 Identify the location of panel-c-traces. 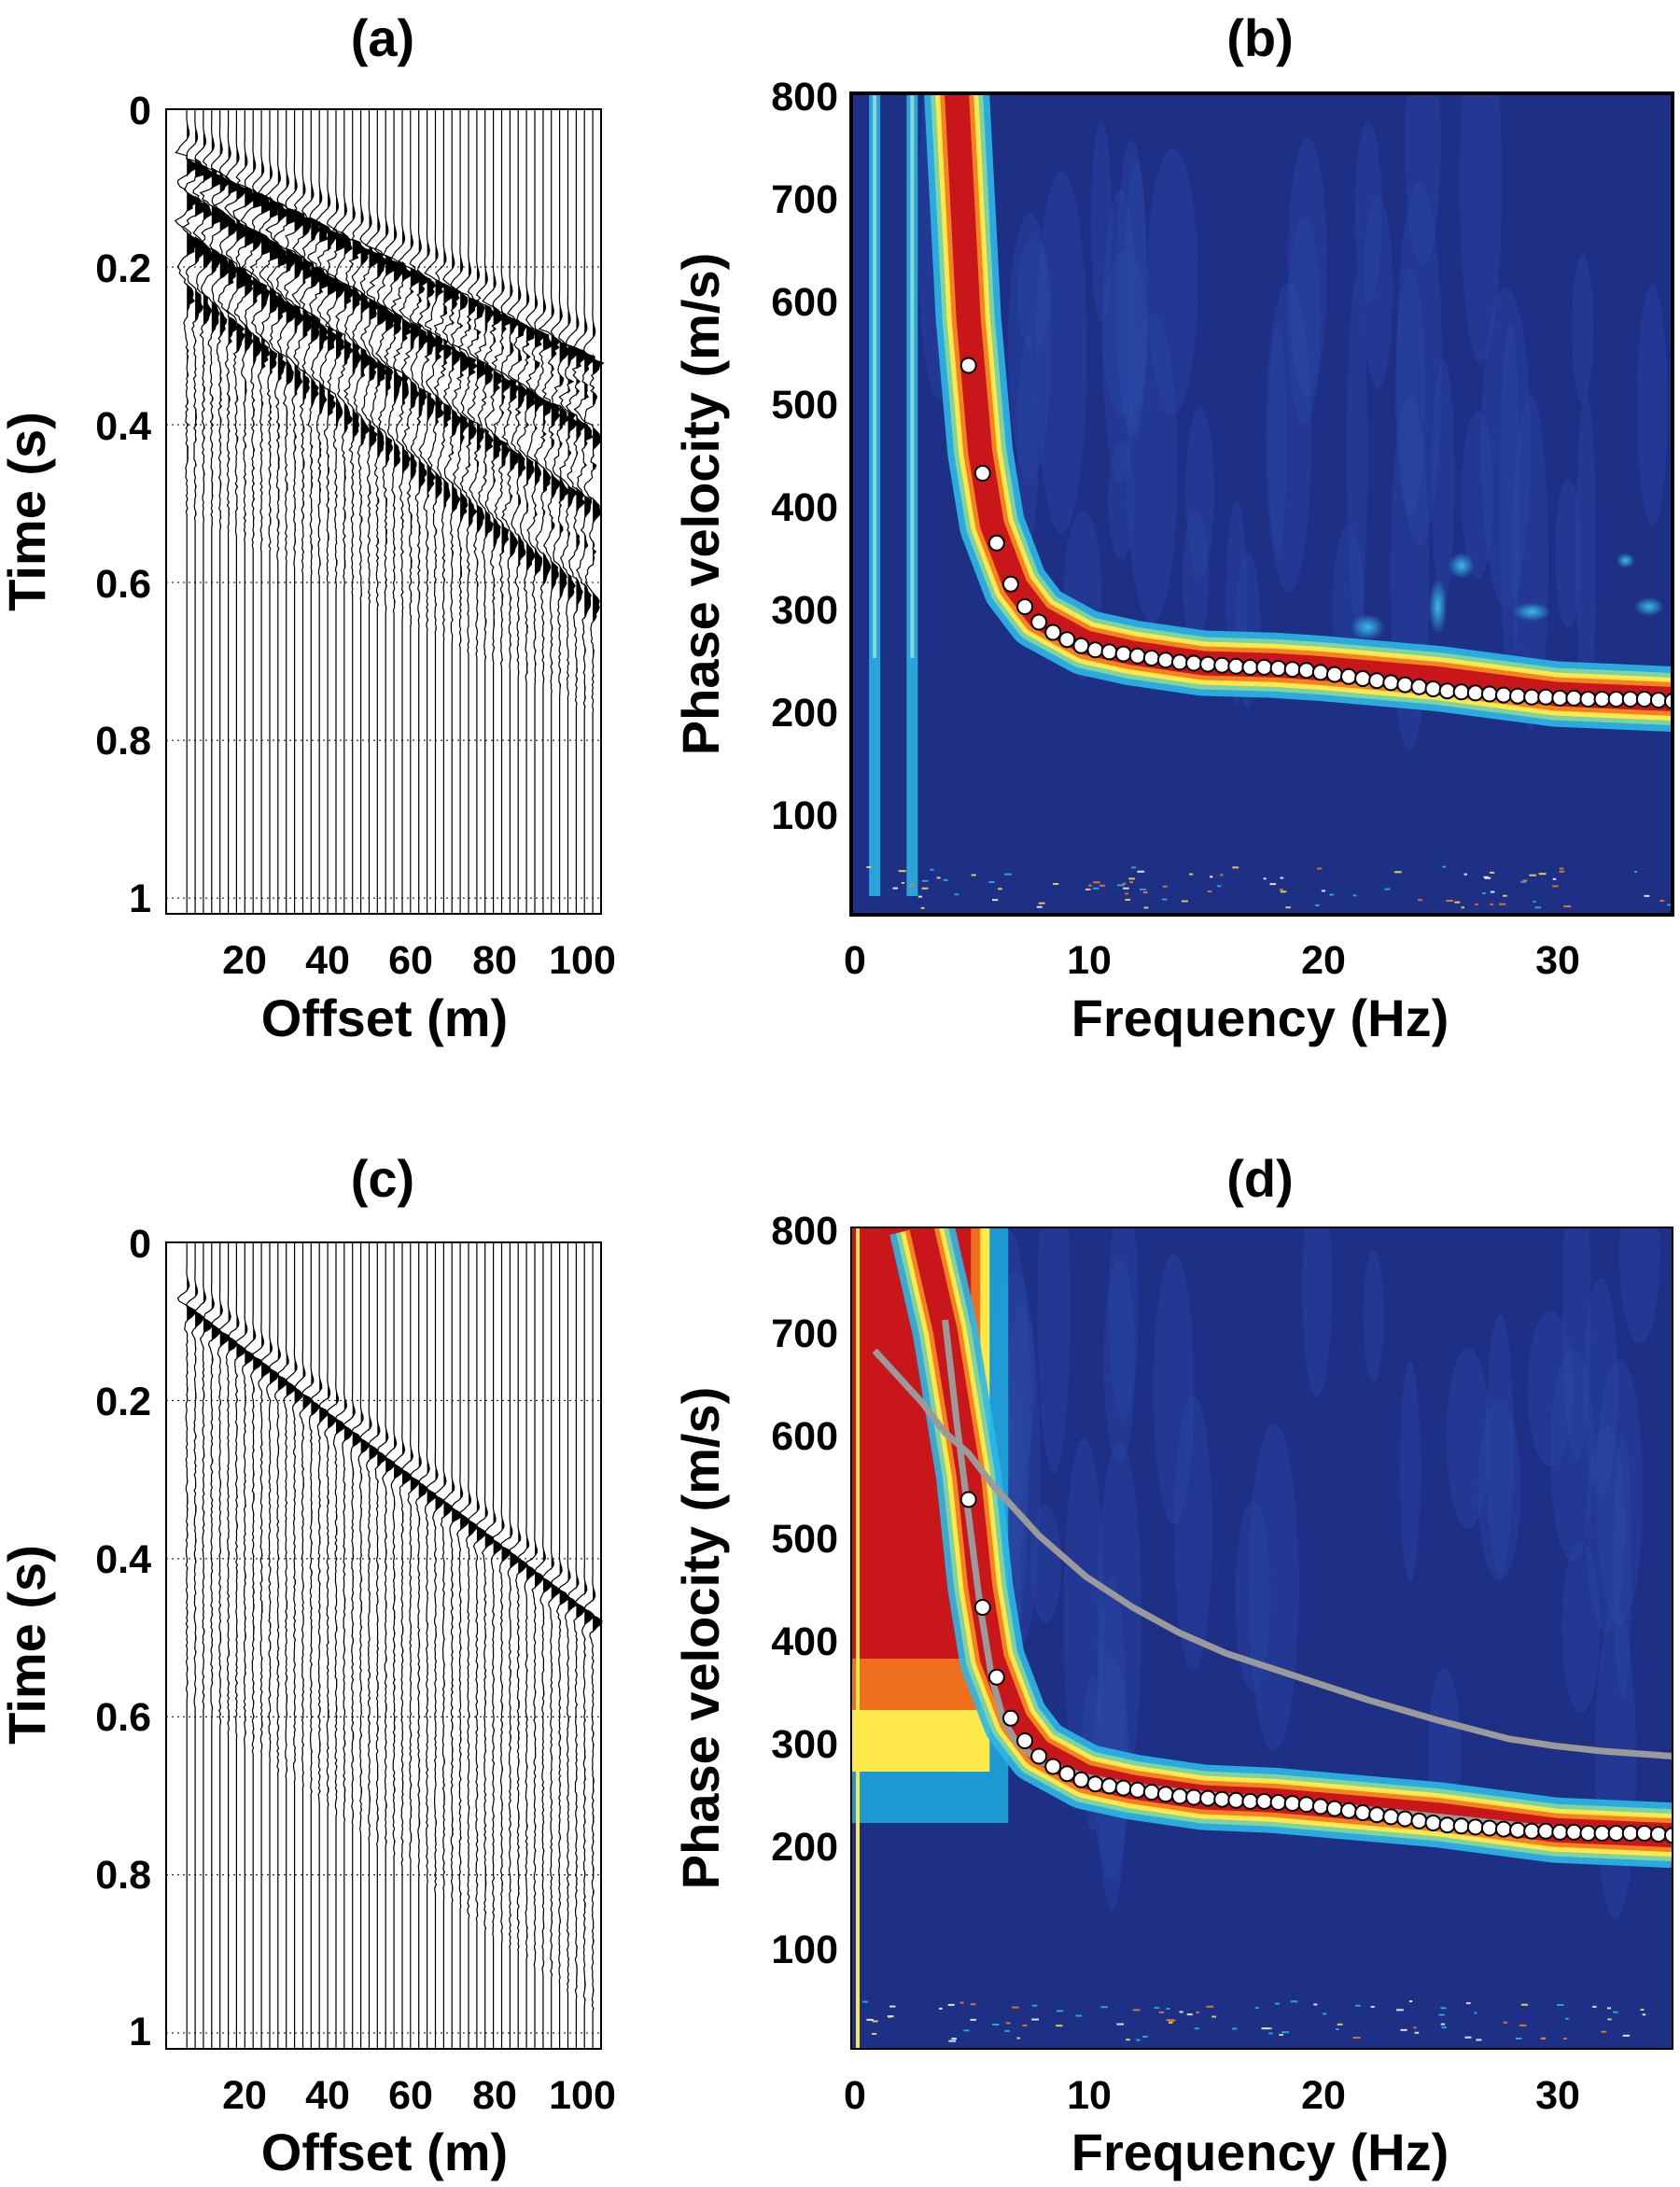
(384, 1645).